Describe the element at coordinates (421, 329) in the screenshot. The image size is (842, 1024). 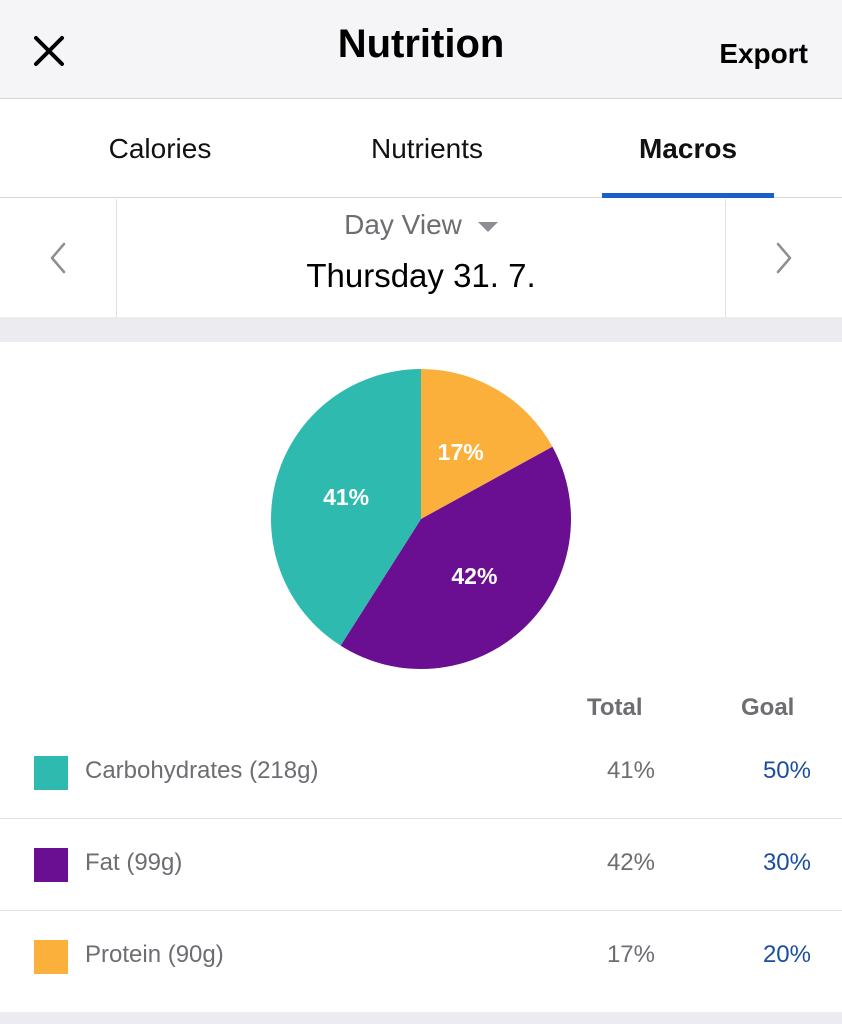
I see `section-separator` at that location.